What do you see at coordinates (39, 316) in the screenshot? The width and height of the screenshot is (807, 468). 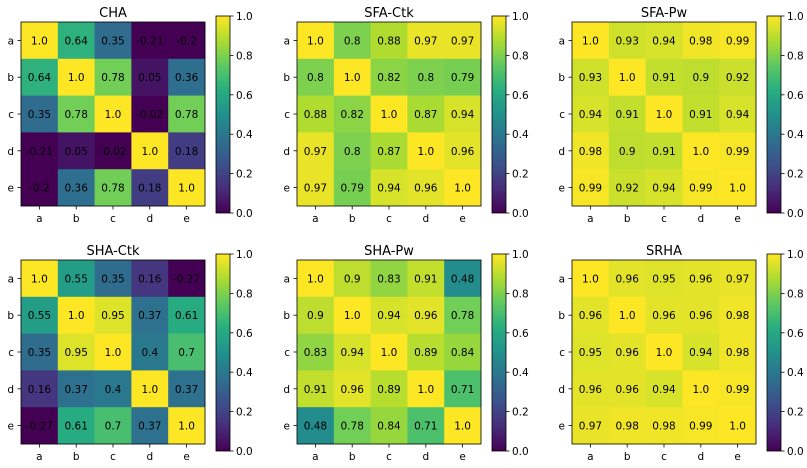 I see `cell-value-label: 0.55` at bounding box center [39, 316].